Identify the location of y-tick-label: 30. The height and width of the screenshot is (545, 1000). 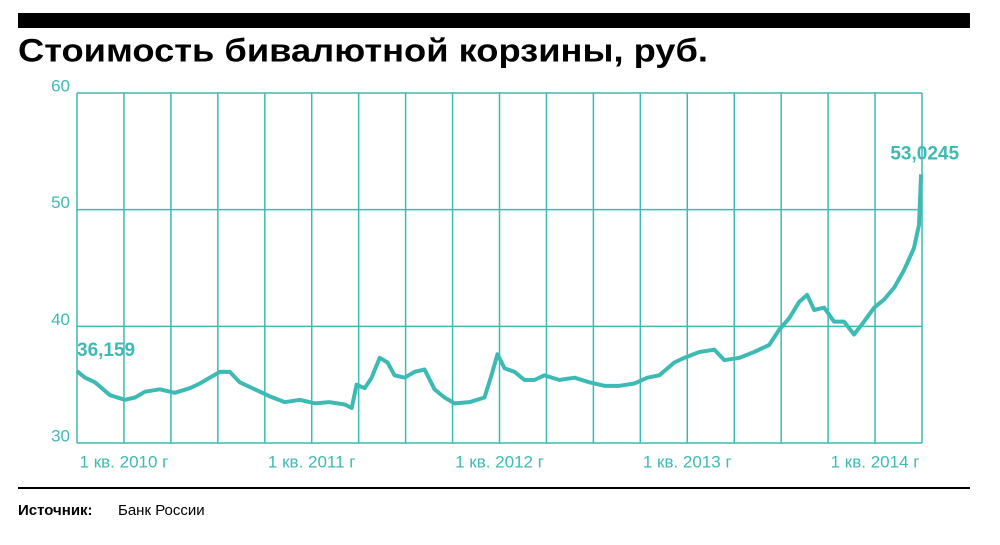
(60, 435).